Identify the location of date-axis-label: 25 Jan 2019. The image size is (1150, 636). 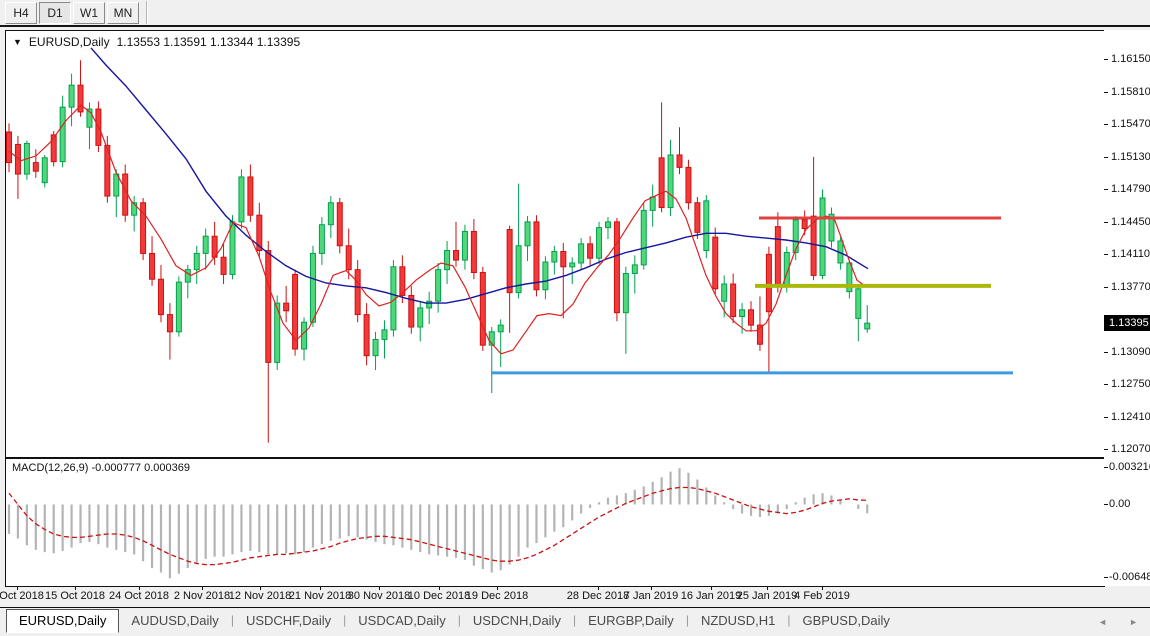
(767, 596).